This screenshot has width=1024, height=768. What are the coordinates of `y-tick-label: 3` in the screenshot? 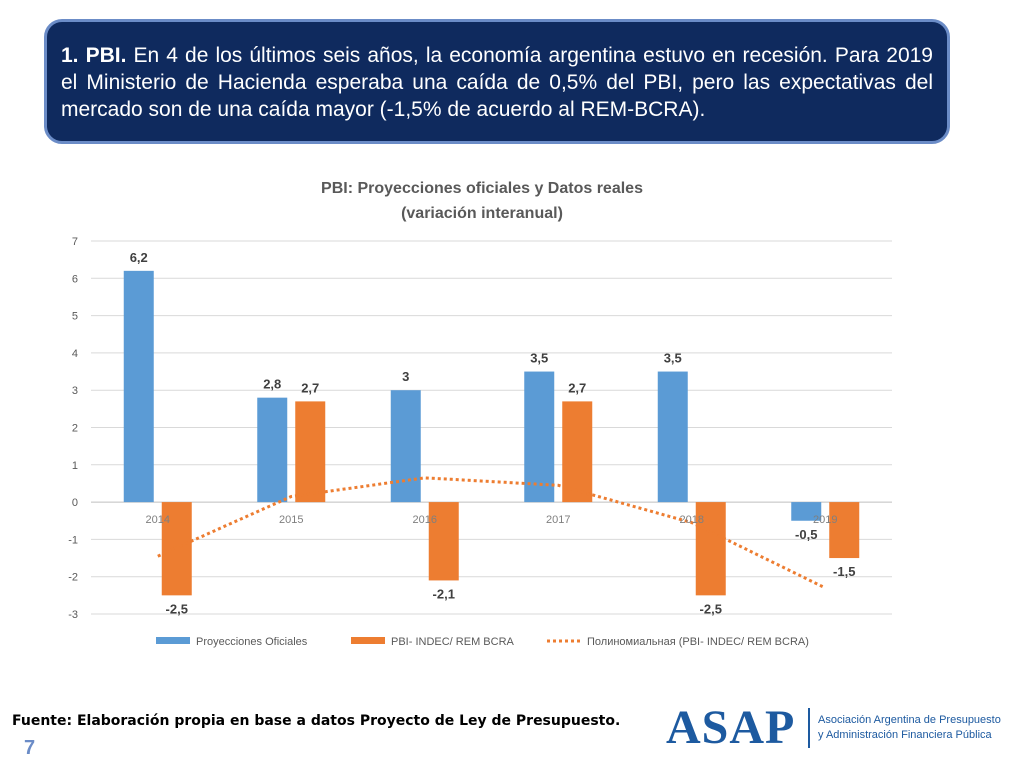 It's located at (75, 391).